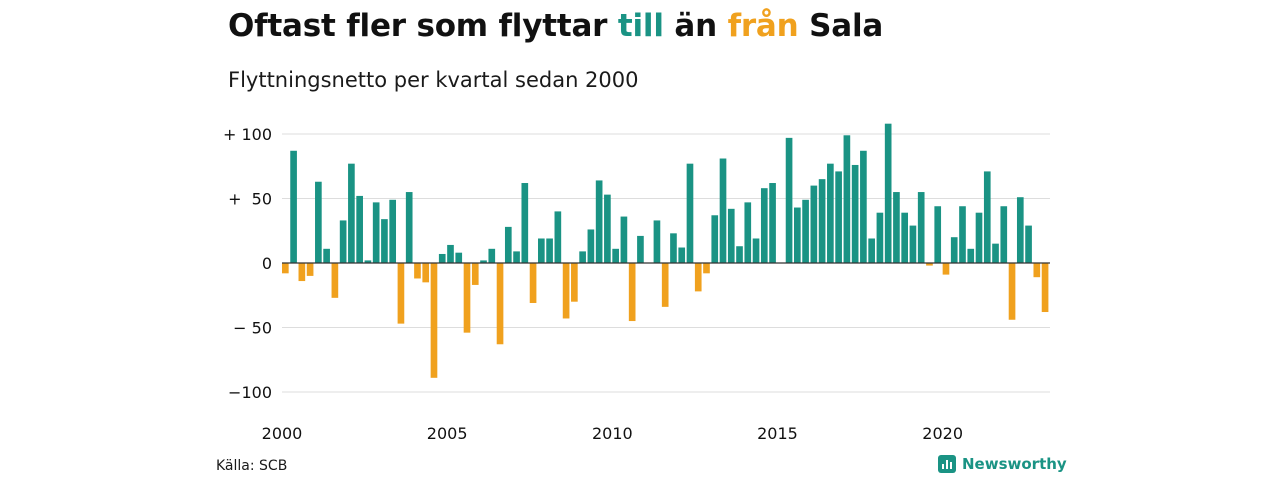 The image size is (1280, 480). I want to click on brand-logo: Newsworthy, so click(1002, 464).